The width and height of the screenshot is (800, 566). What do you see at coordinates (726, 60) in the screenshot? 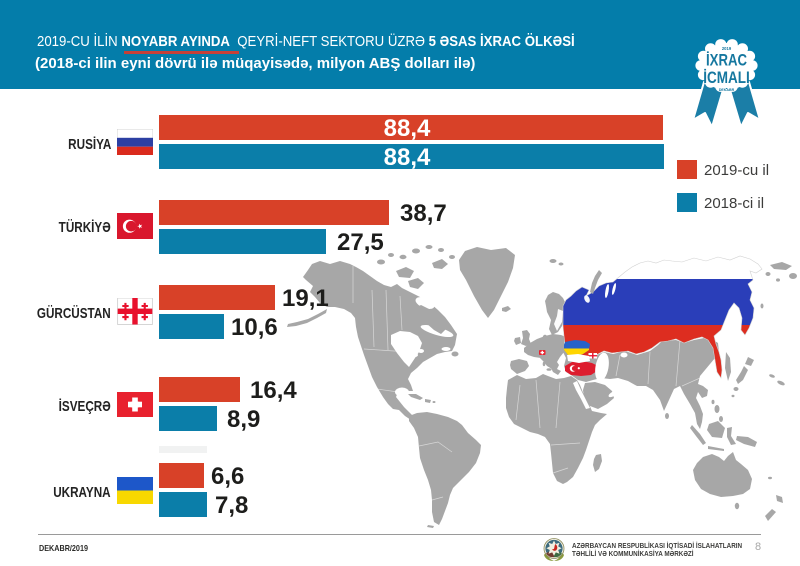
I see `svg-text: İXRAC` at bounding box center [726, 60].